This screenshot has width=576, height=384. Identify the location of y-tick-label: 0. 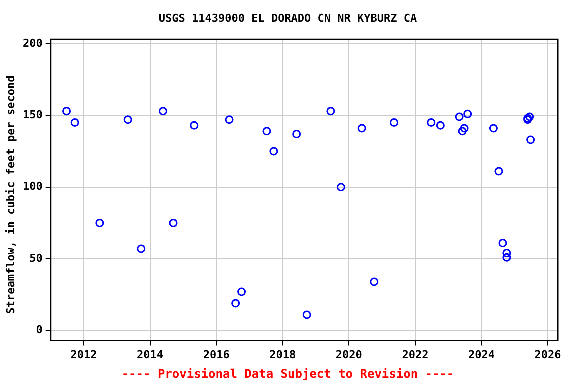
(39, 330).